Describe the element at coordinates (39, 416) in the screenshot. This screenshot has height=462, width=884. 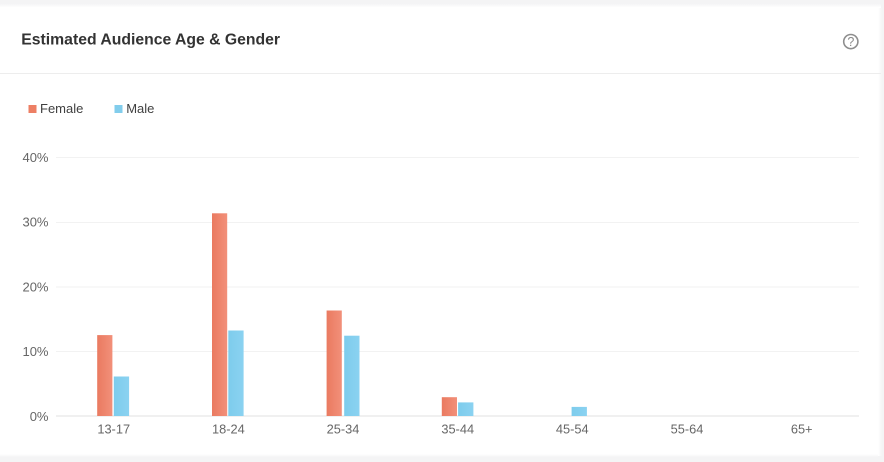
I see `svg-text: 0%` at that location.